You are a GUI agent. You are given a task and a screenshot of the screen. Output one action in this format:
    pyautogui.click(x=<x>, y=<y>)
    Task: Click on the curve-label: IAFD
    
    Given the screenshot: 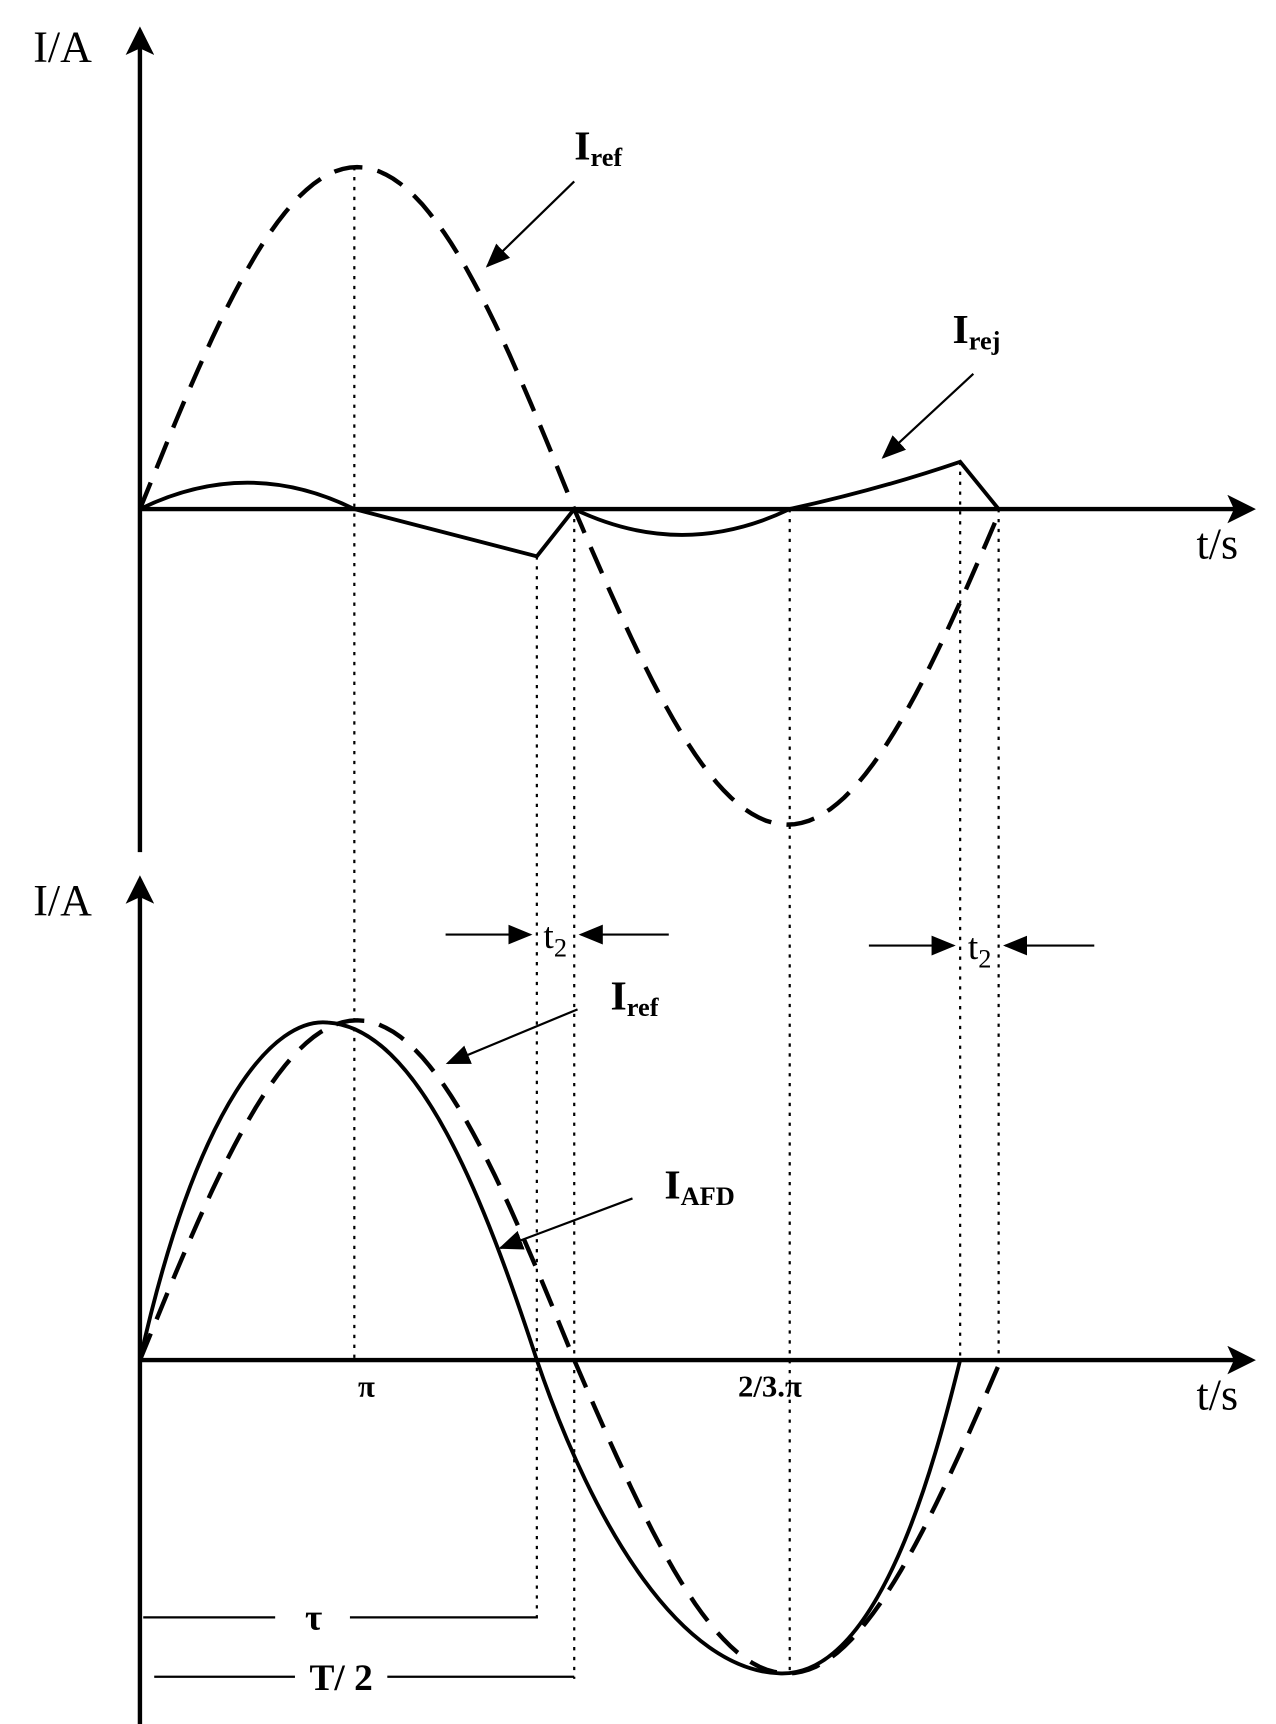 What is the action you would take?
    pyautogui.click(x=699, y=1186)
    